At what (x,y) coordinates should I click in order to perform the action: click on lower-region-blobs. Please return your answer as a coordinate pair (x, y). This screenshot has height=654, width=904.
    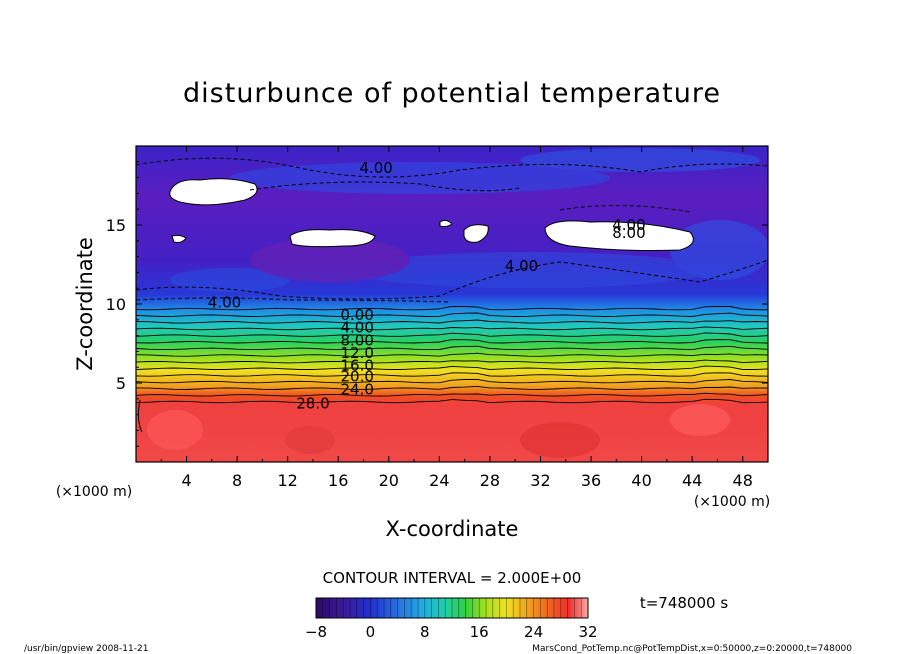
    Looking at the image, I should click on (438, 431).